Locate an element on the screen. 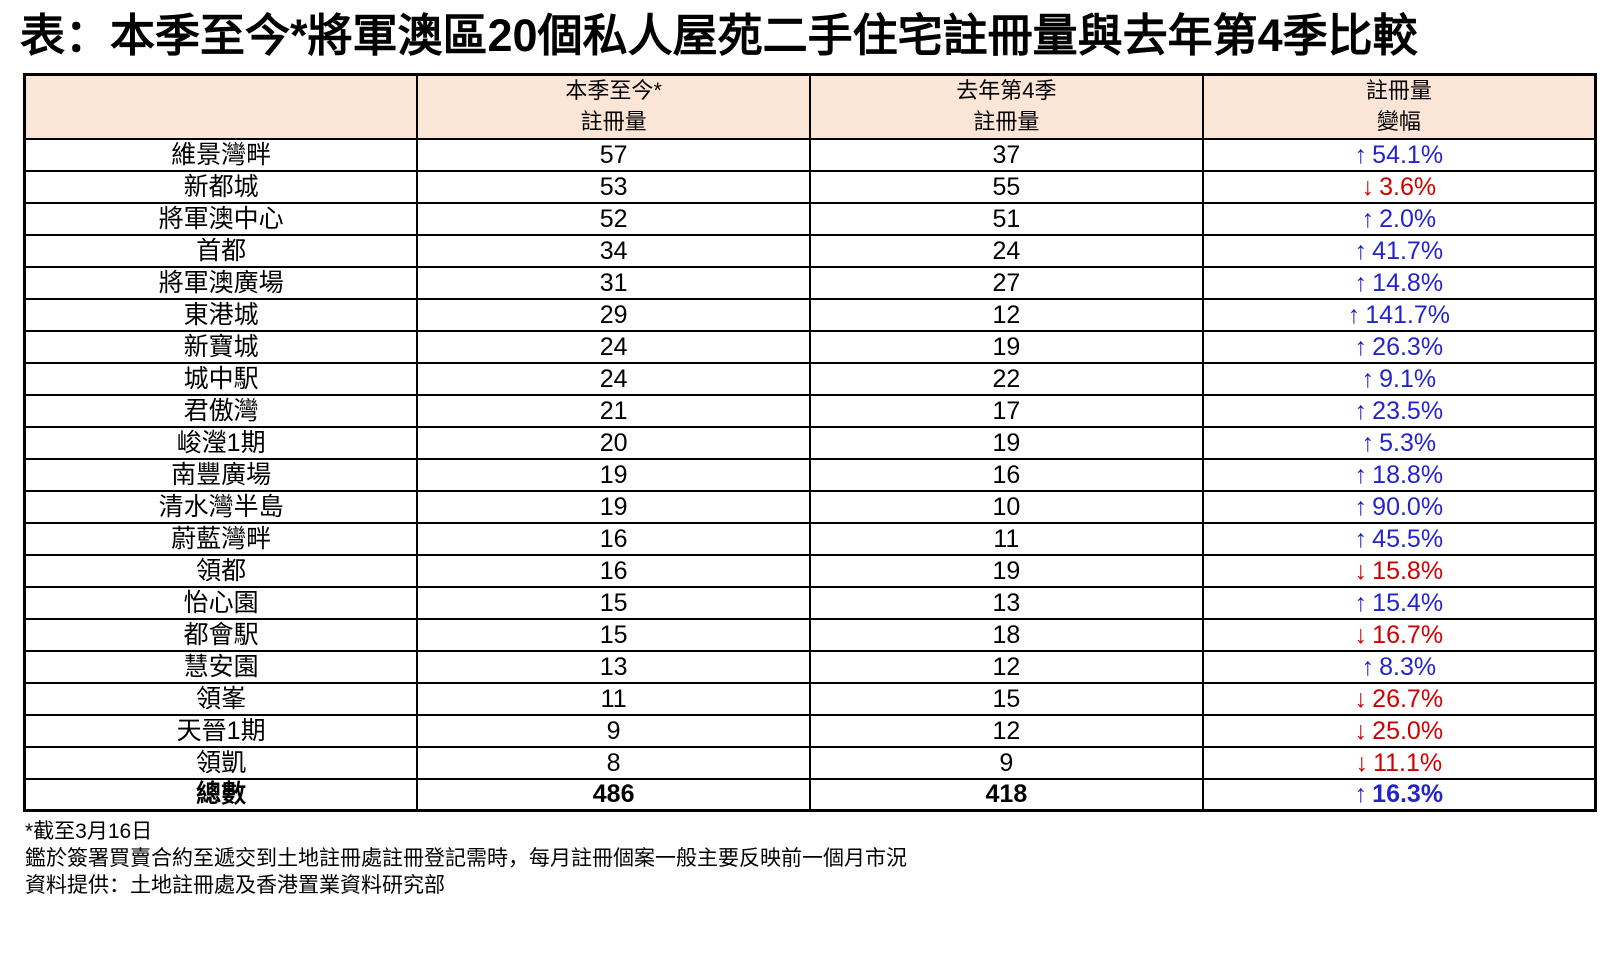 The height and width of the screenshot is (965, 1620). estate-row: 新寶城 24 19 ↑ 26.3% is located at coordinates (810, 346).